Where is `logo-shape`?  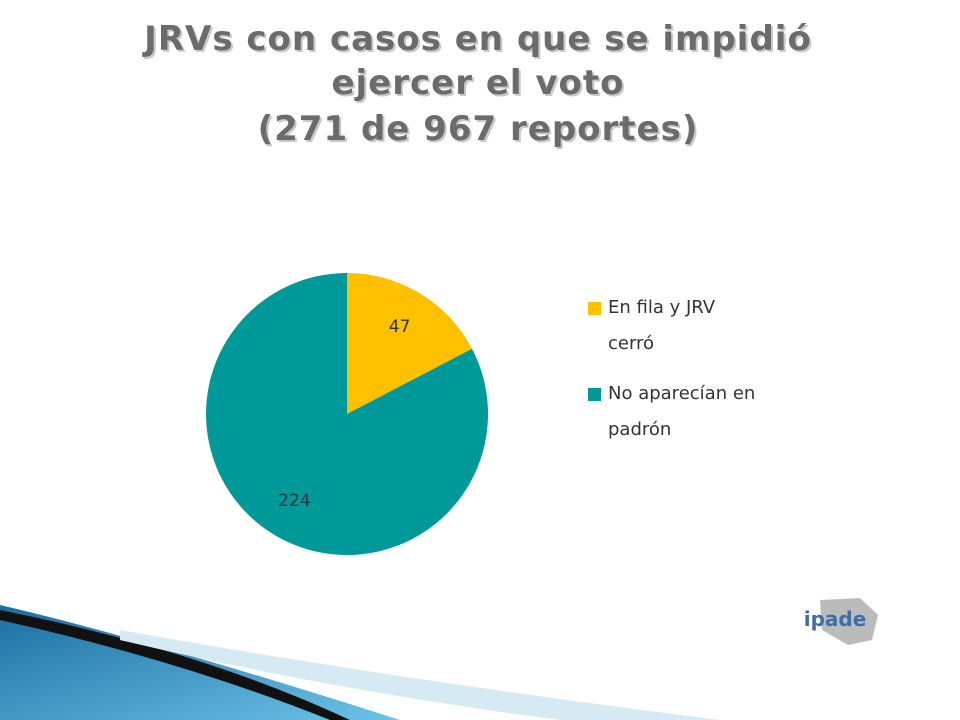
logo-shape is located at coordinates (849, 621).